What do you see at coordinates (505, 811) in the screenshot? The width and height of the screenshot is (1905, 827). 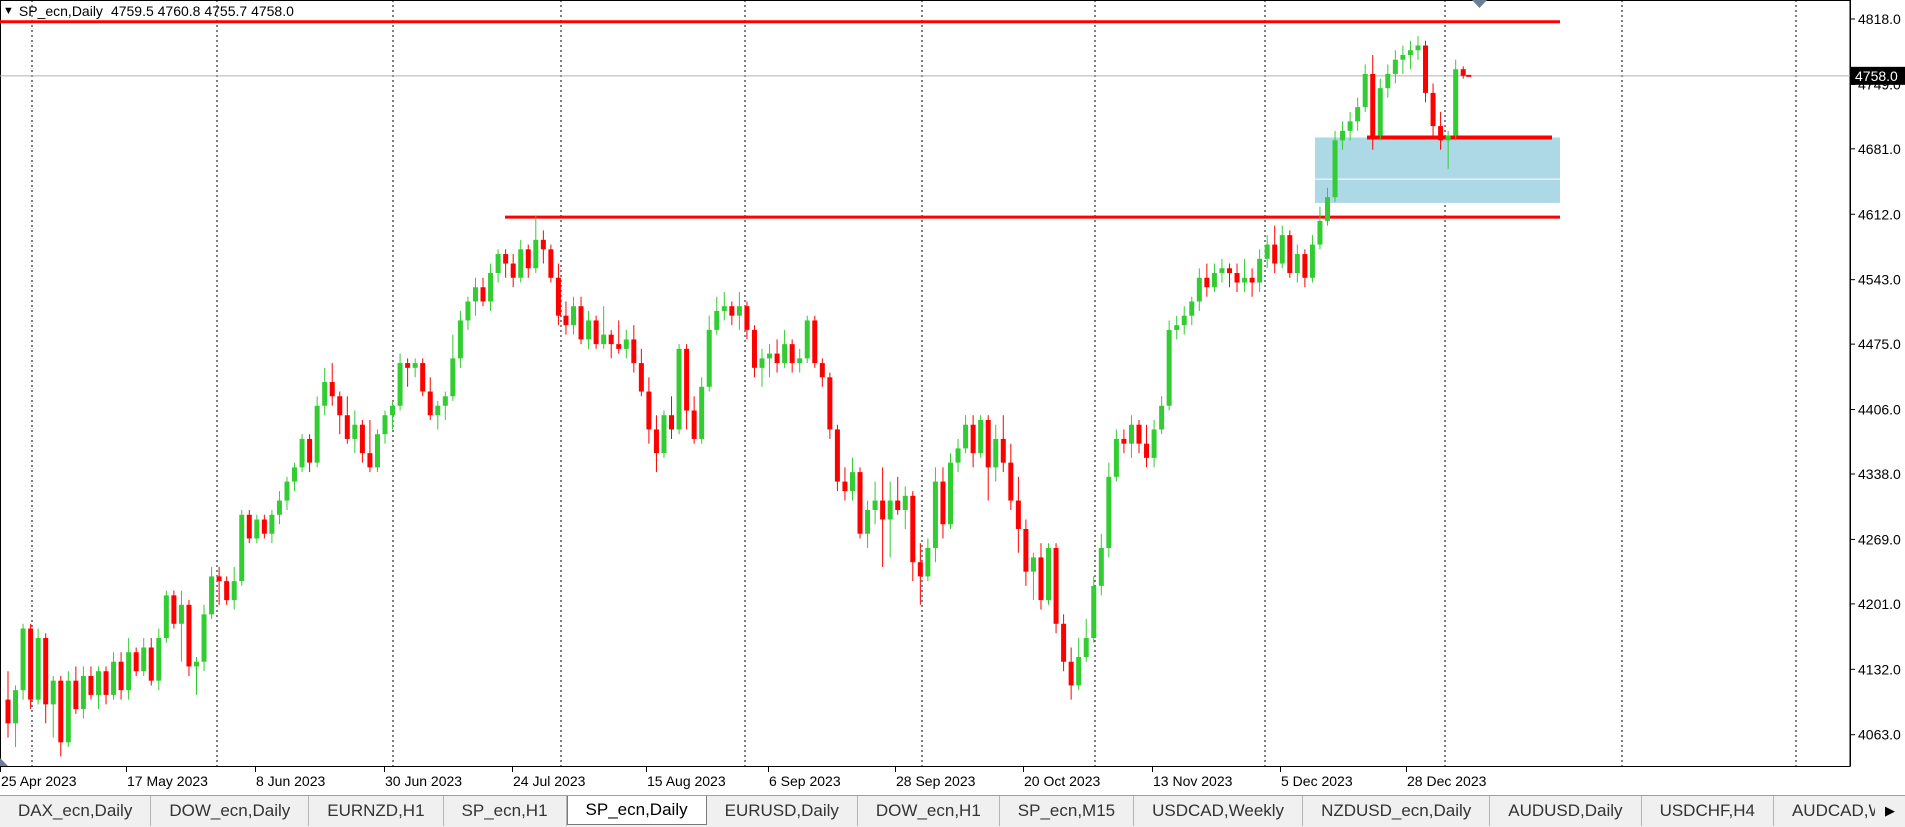 I see `tab-sp-ecn-h1: SP_ecn,H1` at bounding box center [505, 811].